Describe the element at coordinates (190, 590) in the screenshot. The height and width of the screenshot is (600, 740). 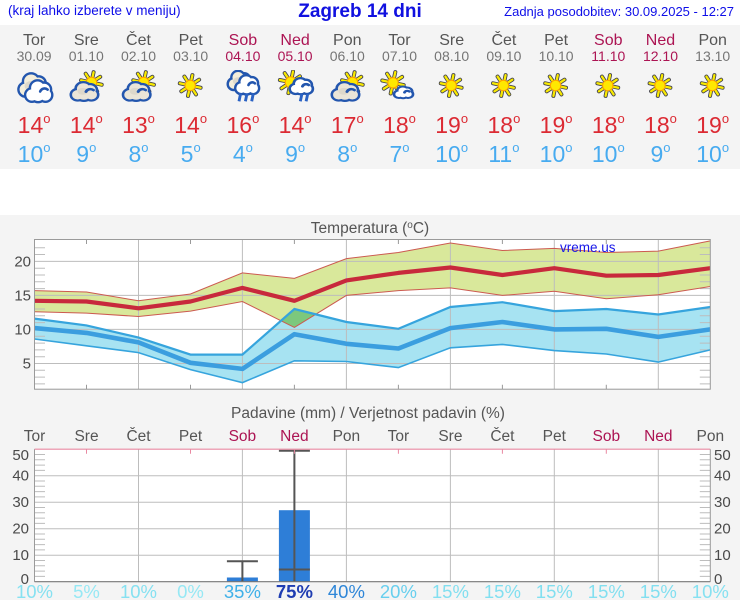
I see `svg-text: 0%` at that location.